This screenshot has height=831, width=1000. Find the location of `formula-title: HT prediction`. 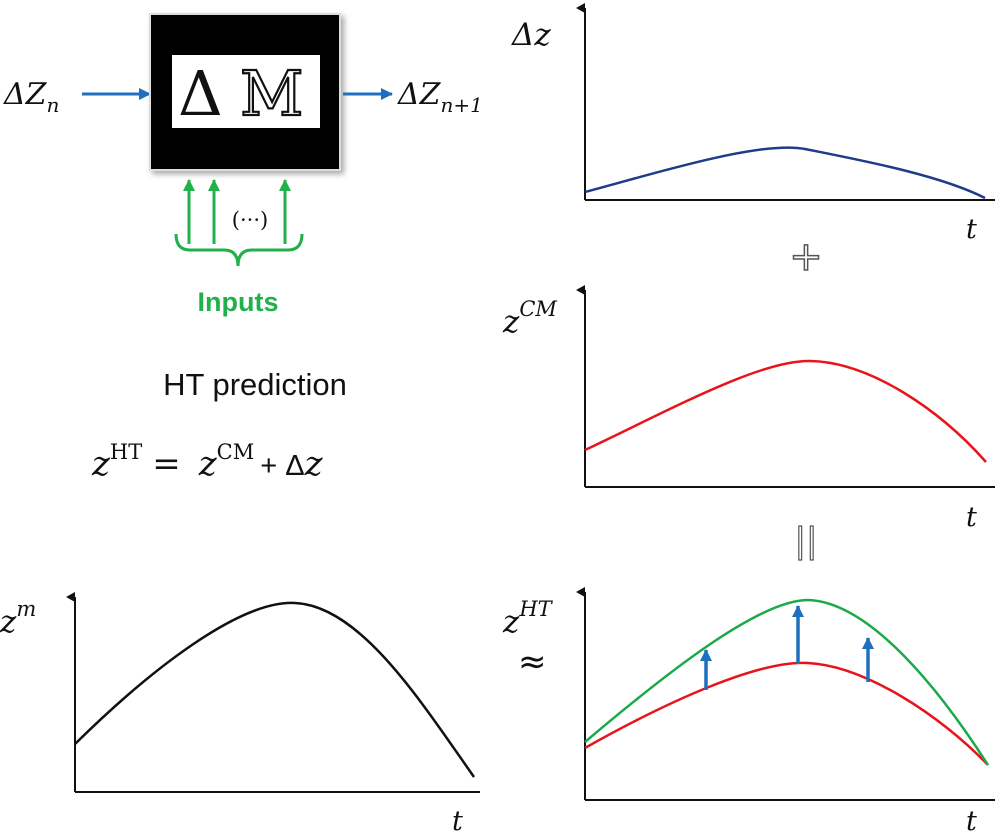

formula-title: HT prediction is located at coordinates (255, 384).